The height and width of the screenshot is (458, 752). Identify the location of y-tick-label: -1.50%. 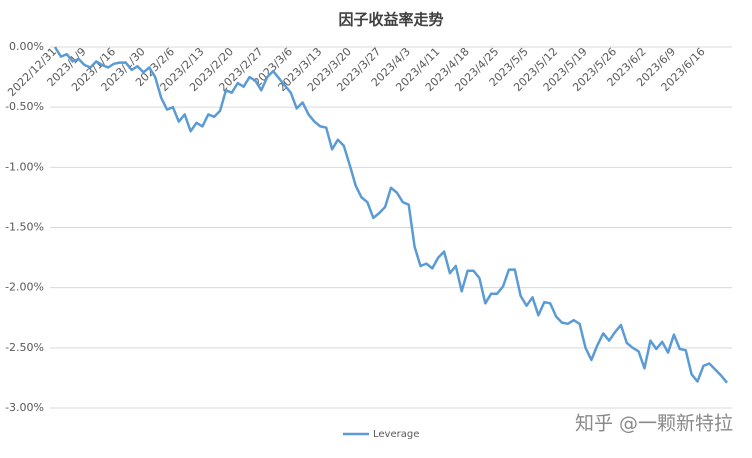
(24, 227).